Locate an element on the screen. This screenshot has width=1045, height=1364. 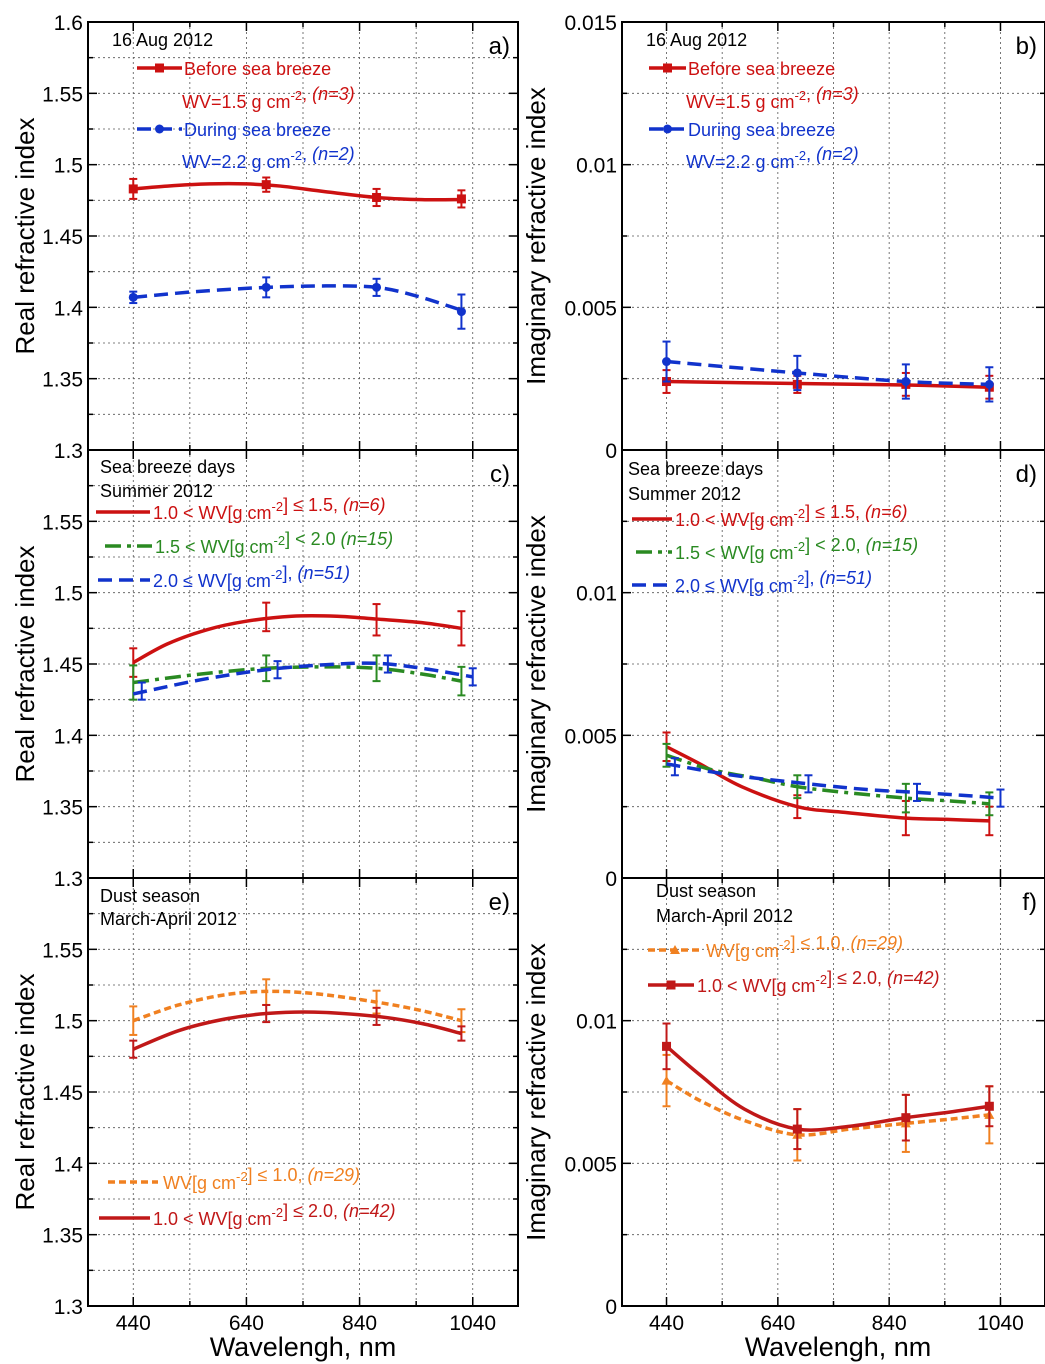
series-e-0: WV[g cm-2] ≤ 1.0, (n=29) is located at coordinates (287, 1085).